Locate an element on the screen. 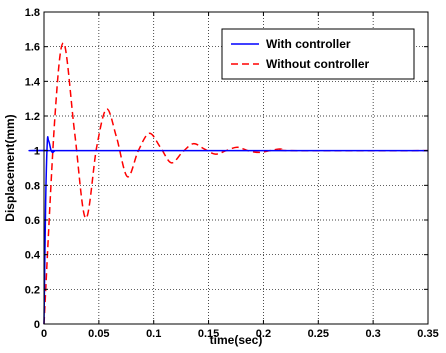  y-tick-label: 1.8 is located at coordinates (32, 13).